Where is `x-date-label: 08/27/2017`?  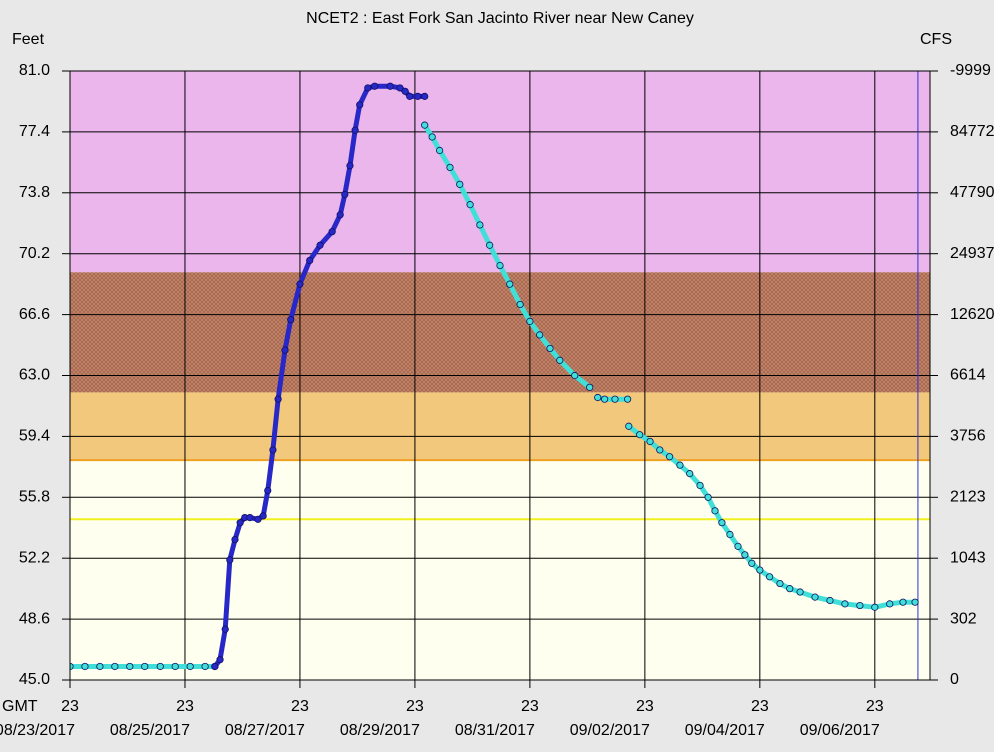 x-date-label: 08/27/2017 is located at coordinates (265, 730).